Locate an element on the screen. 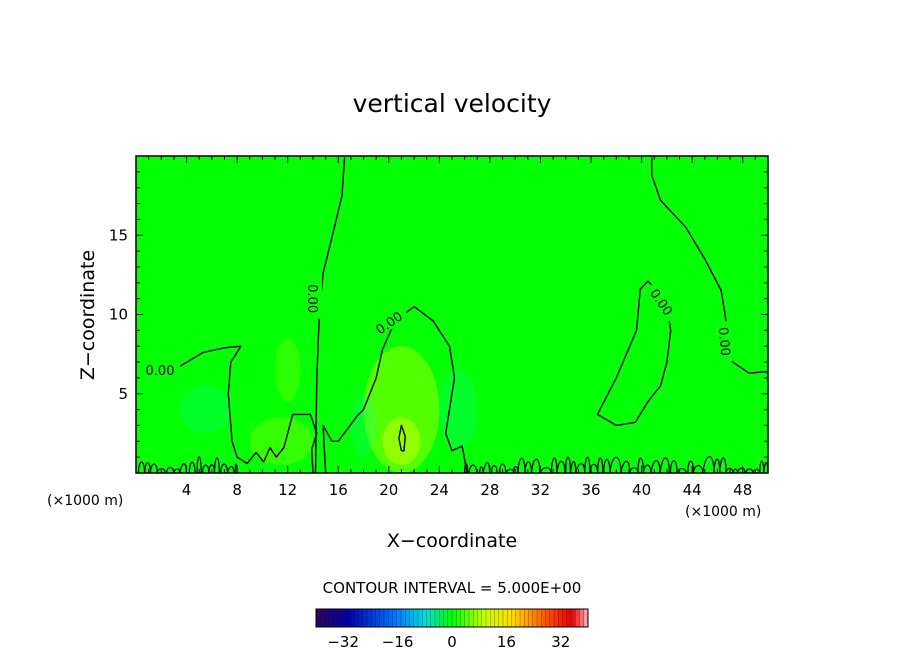 This screenshot has width=904, height=654. x-tick-label: 28 is located at coordinates (489, 490).